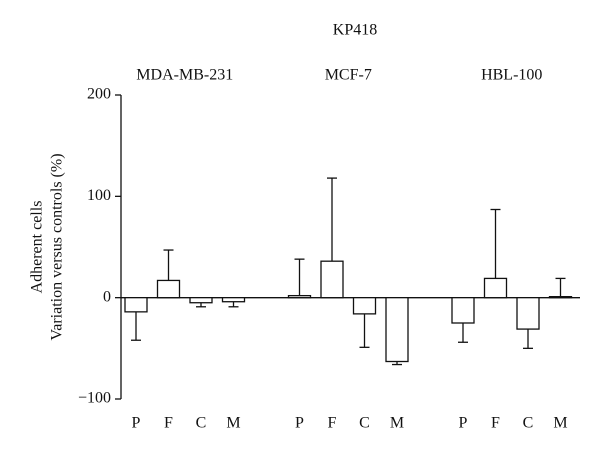 This screenshot has height=455, width=600. I want to click on y-tick-label: −100, so click(94, 398).